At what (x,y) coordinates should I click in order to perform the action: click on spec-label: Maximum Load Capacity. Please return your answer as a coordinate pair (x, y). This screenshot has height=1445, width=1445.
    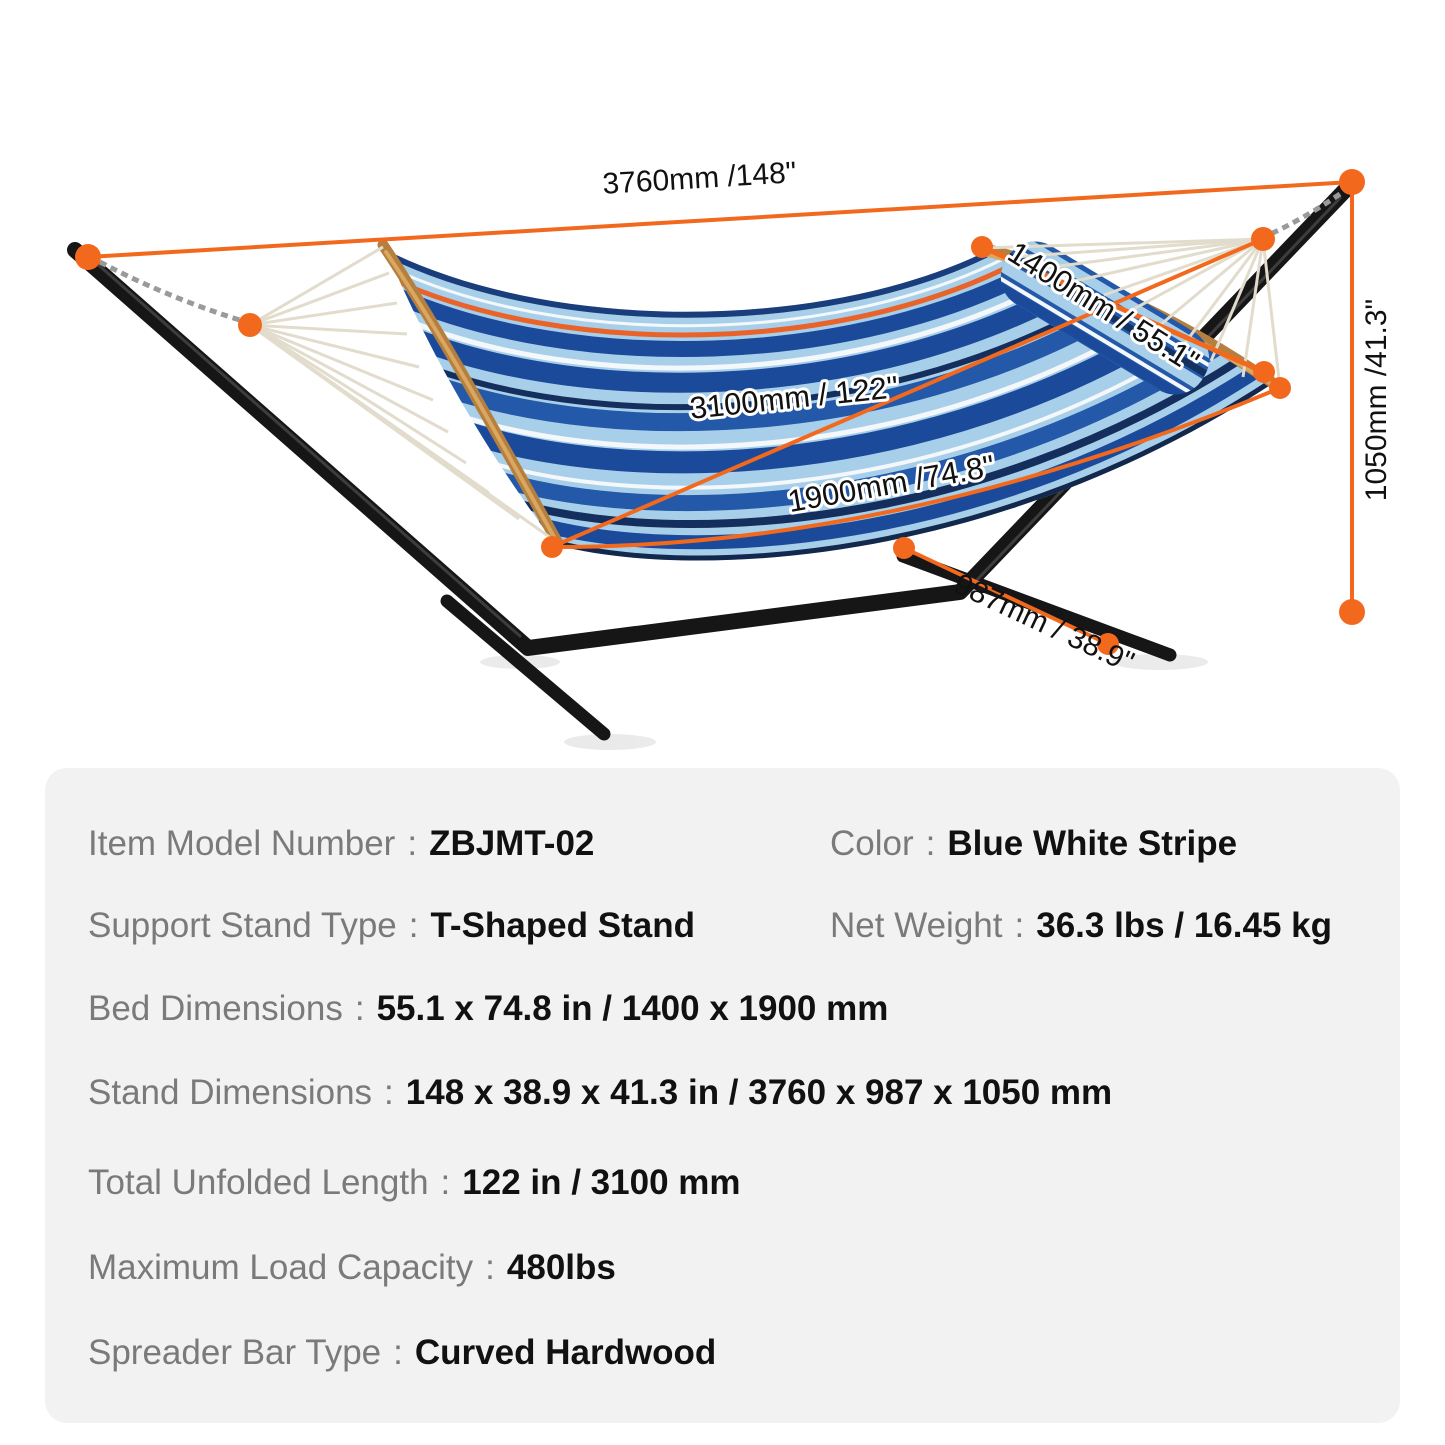
    Looking at the image, I should click on (281, 1267).